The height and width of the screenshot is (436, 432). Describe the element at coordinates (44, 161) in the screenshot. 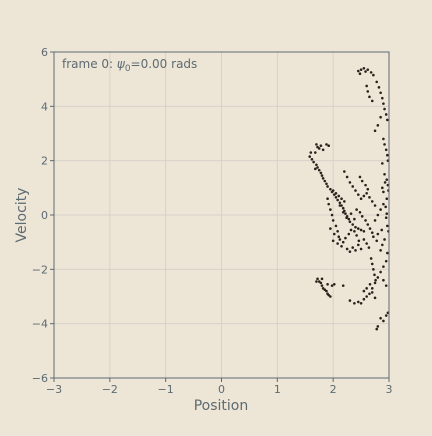

I see `y-tick-label: 2` at that location.